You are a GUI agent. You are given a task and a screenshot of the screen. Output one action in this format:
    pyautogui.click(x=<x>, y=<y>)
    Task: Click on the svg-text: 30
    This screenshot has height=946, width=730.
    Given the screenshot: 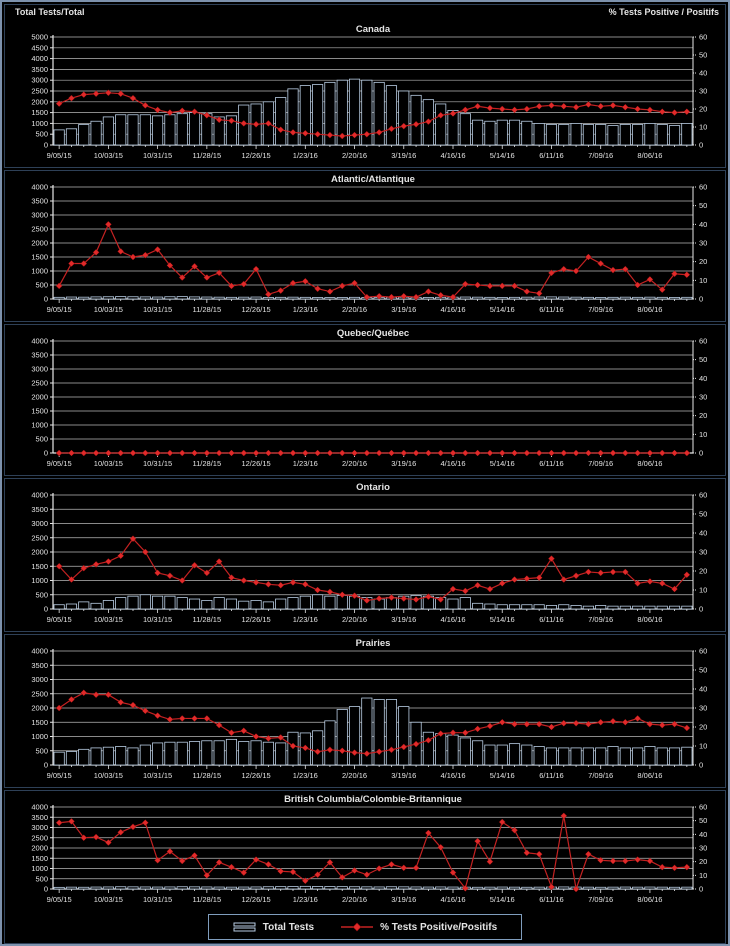 What is the action you would take?
    pyautogui.click(x=703, y=243)
    